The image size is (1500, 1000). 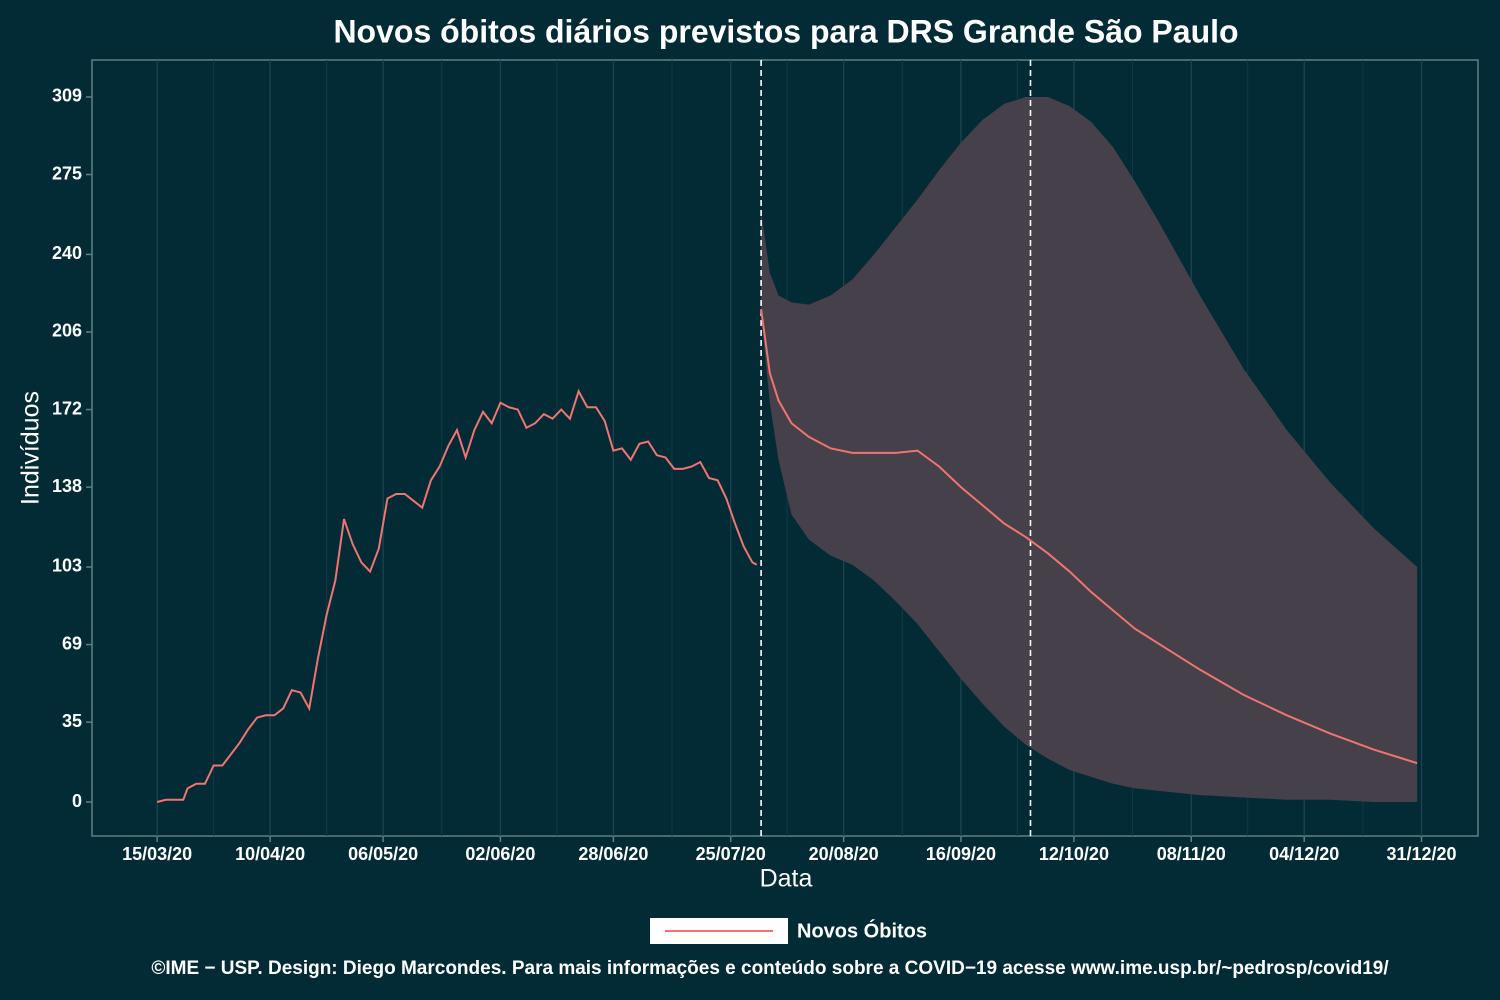 What do you see at coordinates (67, 173) in the screenshot?
I see `y-tick-label: 275` at bounding box center [67, 173].